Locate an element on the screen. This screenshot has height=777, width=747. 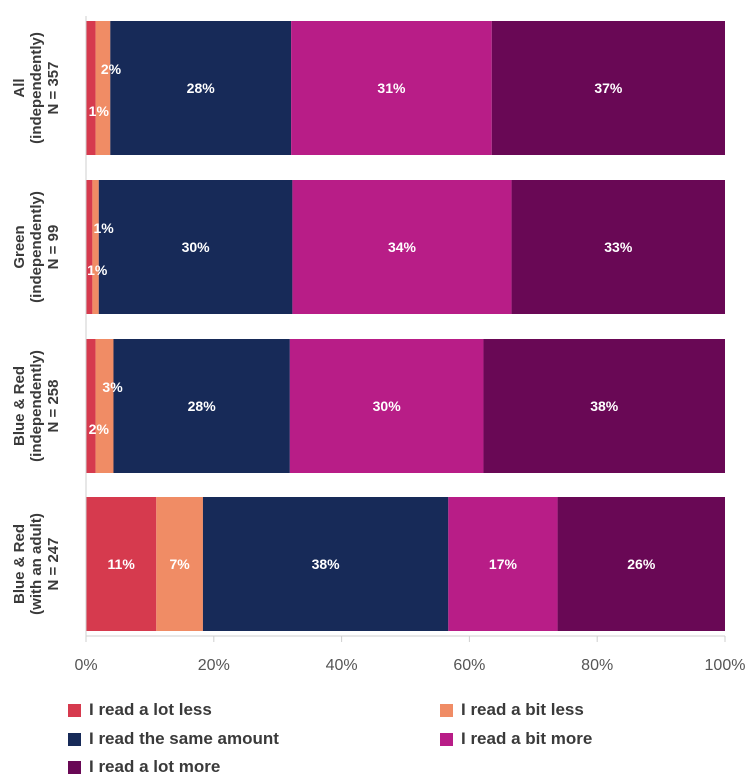
category-label-line: (with an adult) is located at coordinates (36, 564).